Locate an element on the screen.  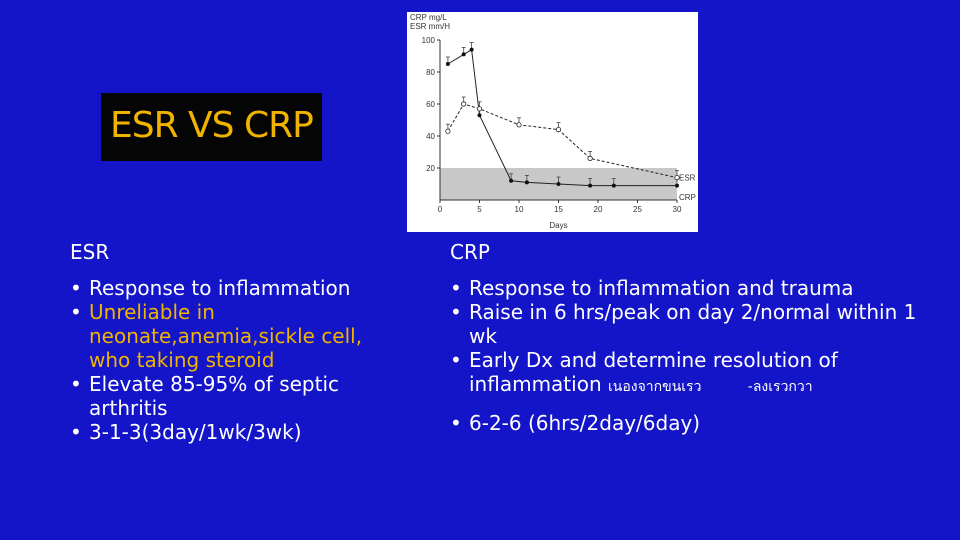
y-tick-label: 60 is located at coordinates (430, 104).